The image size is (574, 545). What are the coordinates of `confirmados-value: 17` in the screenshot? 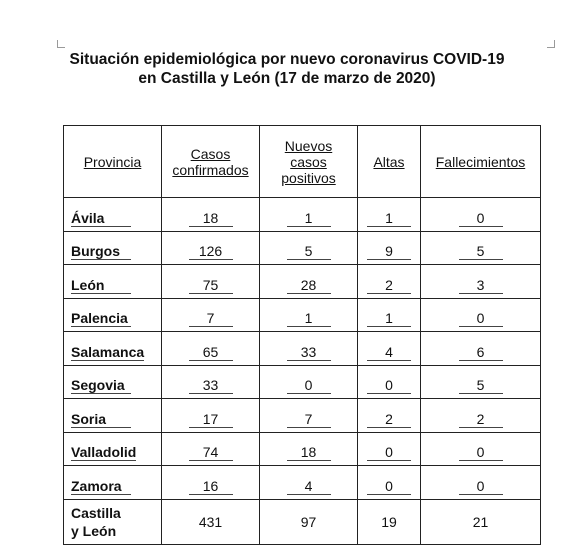 It's located at (210, 419).